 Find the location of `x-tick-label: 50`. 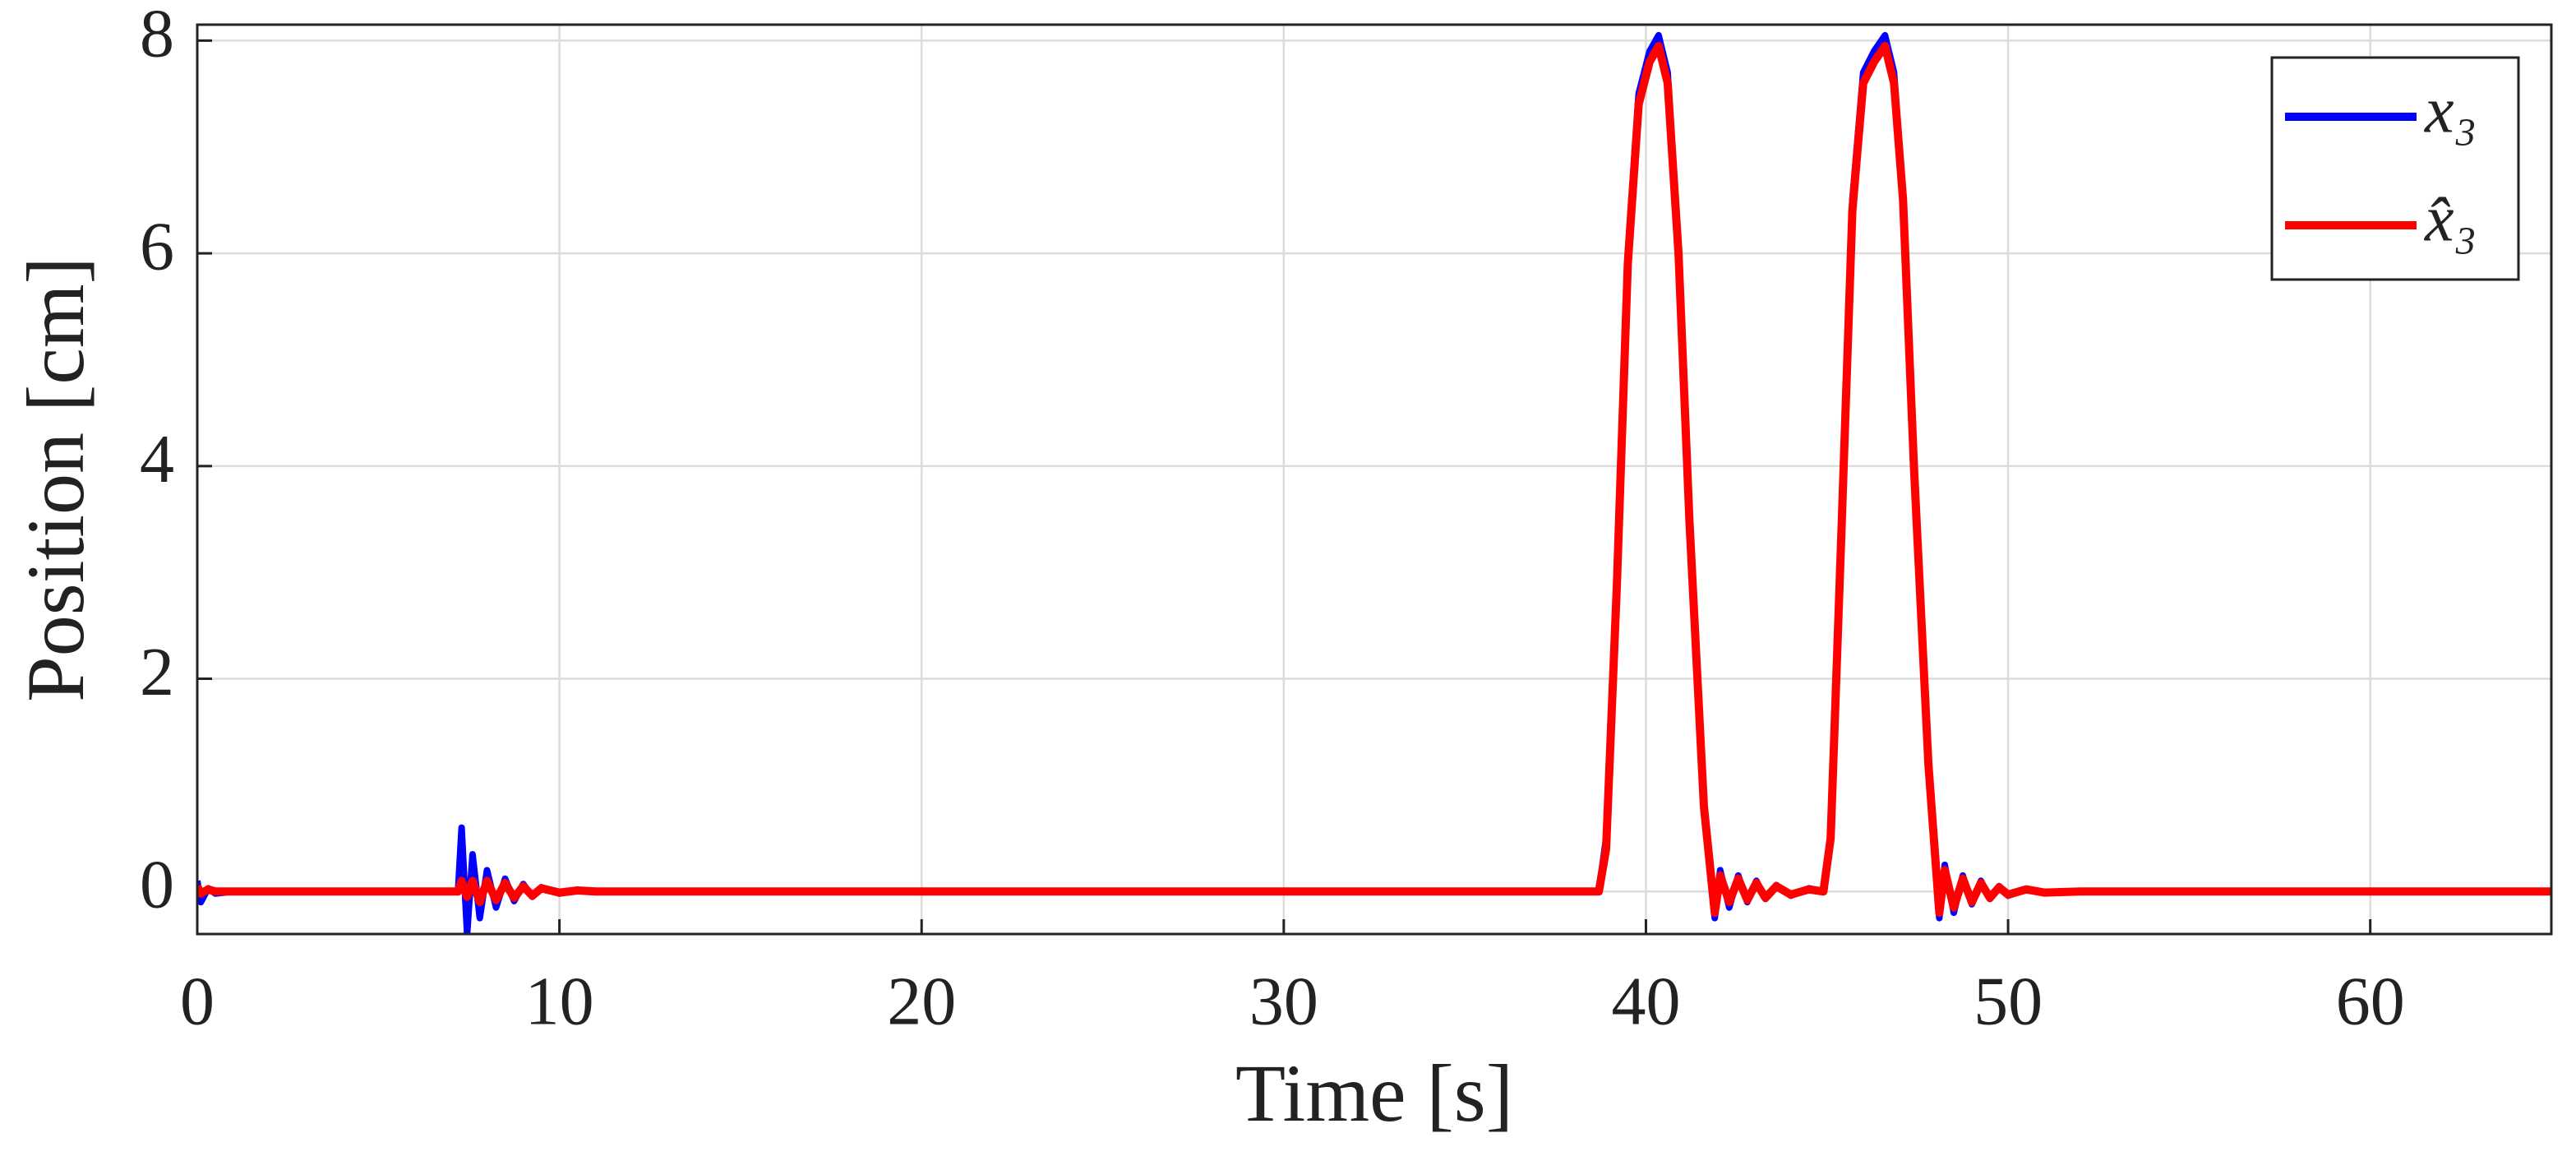

x-tick-label: 50 is located at coordinates (2009, 1001).